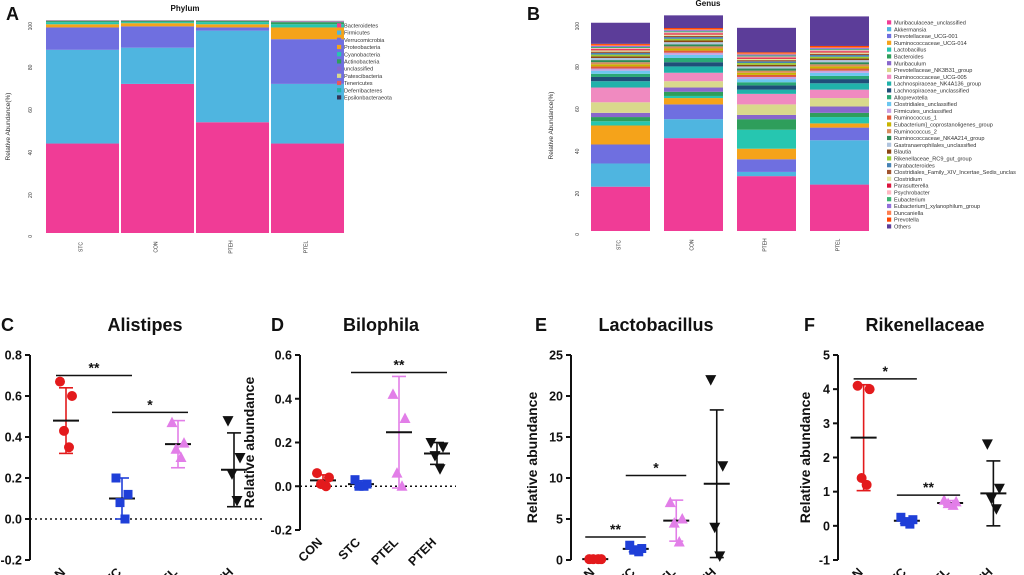 Image resolution: width=1024 pixels, height=575 pixels. What do you see at coordinates (676, 521) in the screenshot?
I see `group-ptel` at bounding box center [676, 521].